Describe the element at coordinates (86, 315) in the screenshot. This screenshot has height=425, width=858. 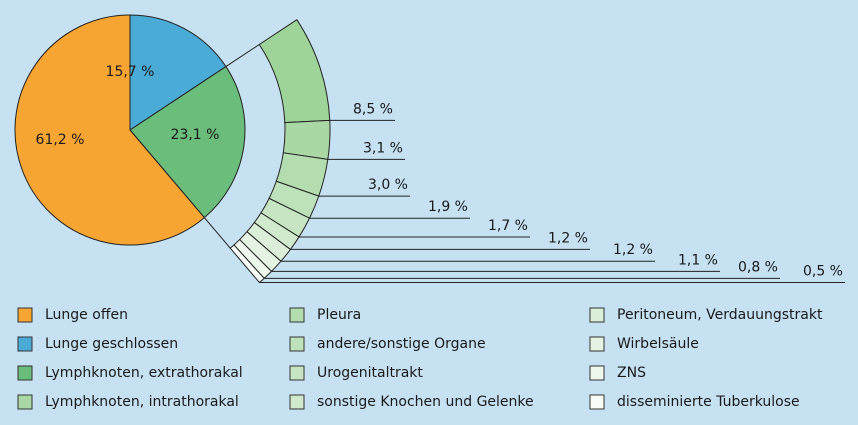
I see `legend-label: Lunge offen` at that location.